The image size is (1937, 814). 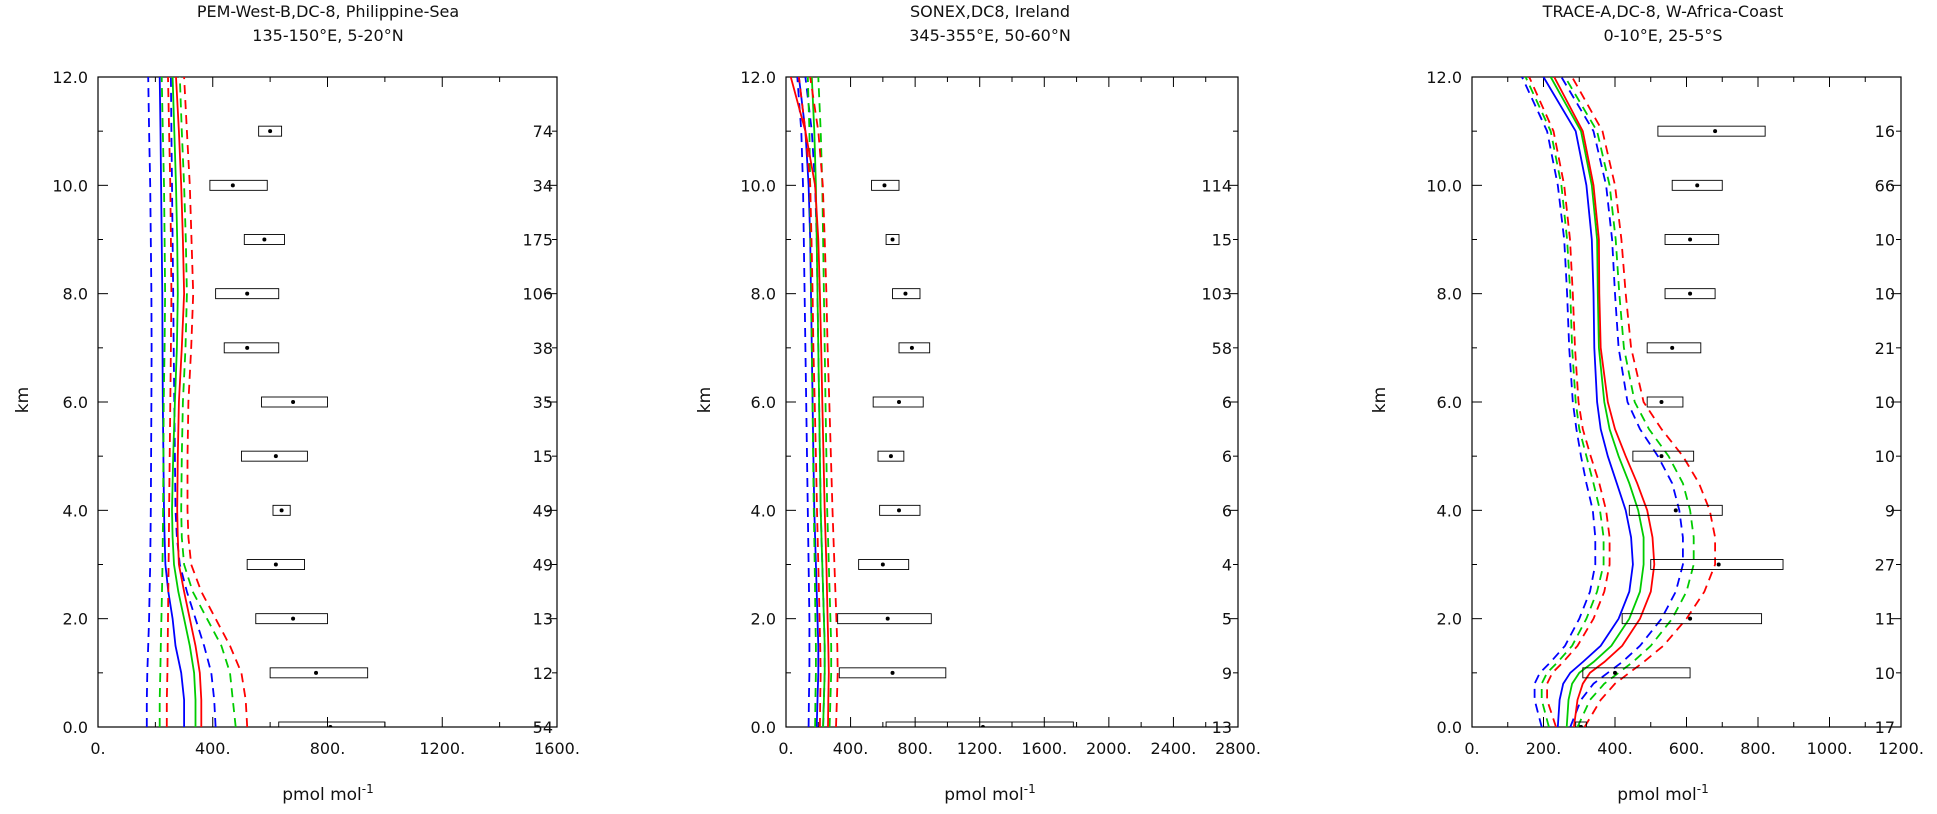 I want to click on x-tick-label: 2000., so click(x=1109, y=748).